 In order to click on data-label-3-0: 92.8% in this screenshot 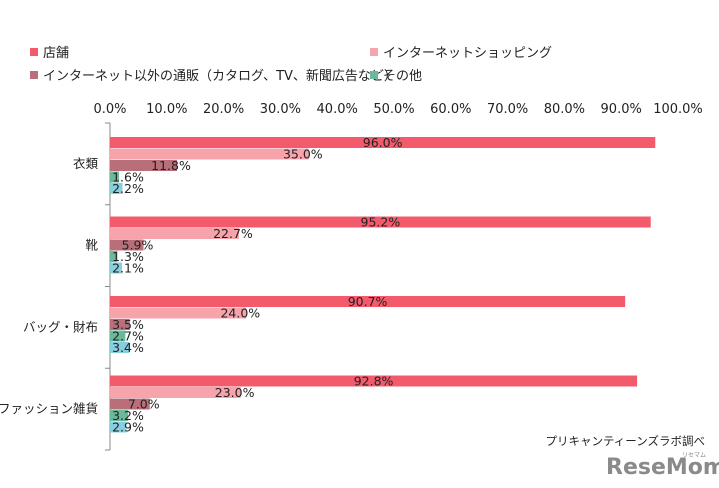, I will do `click(374, 381)`.